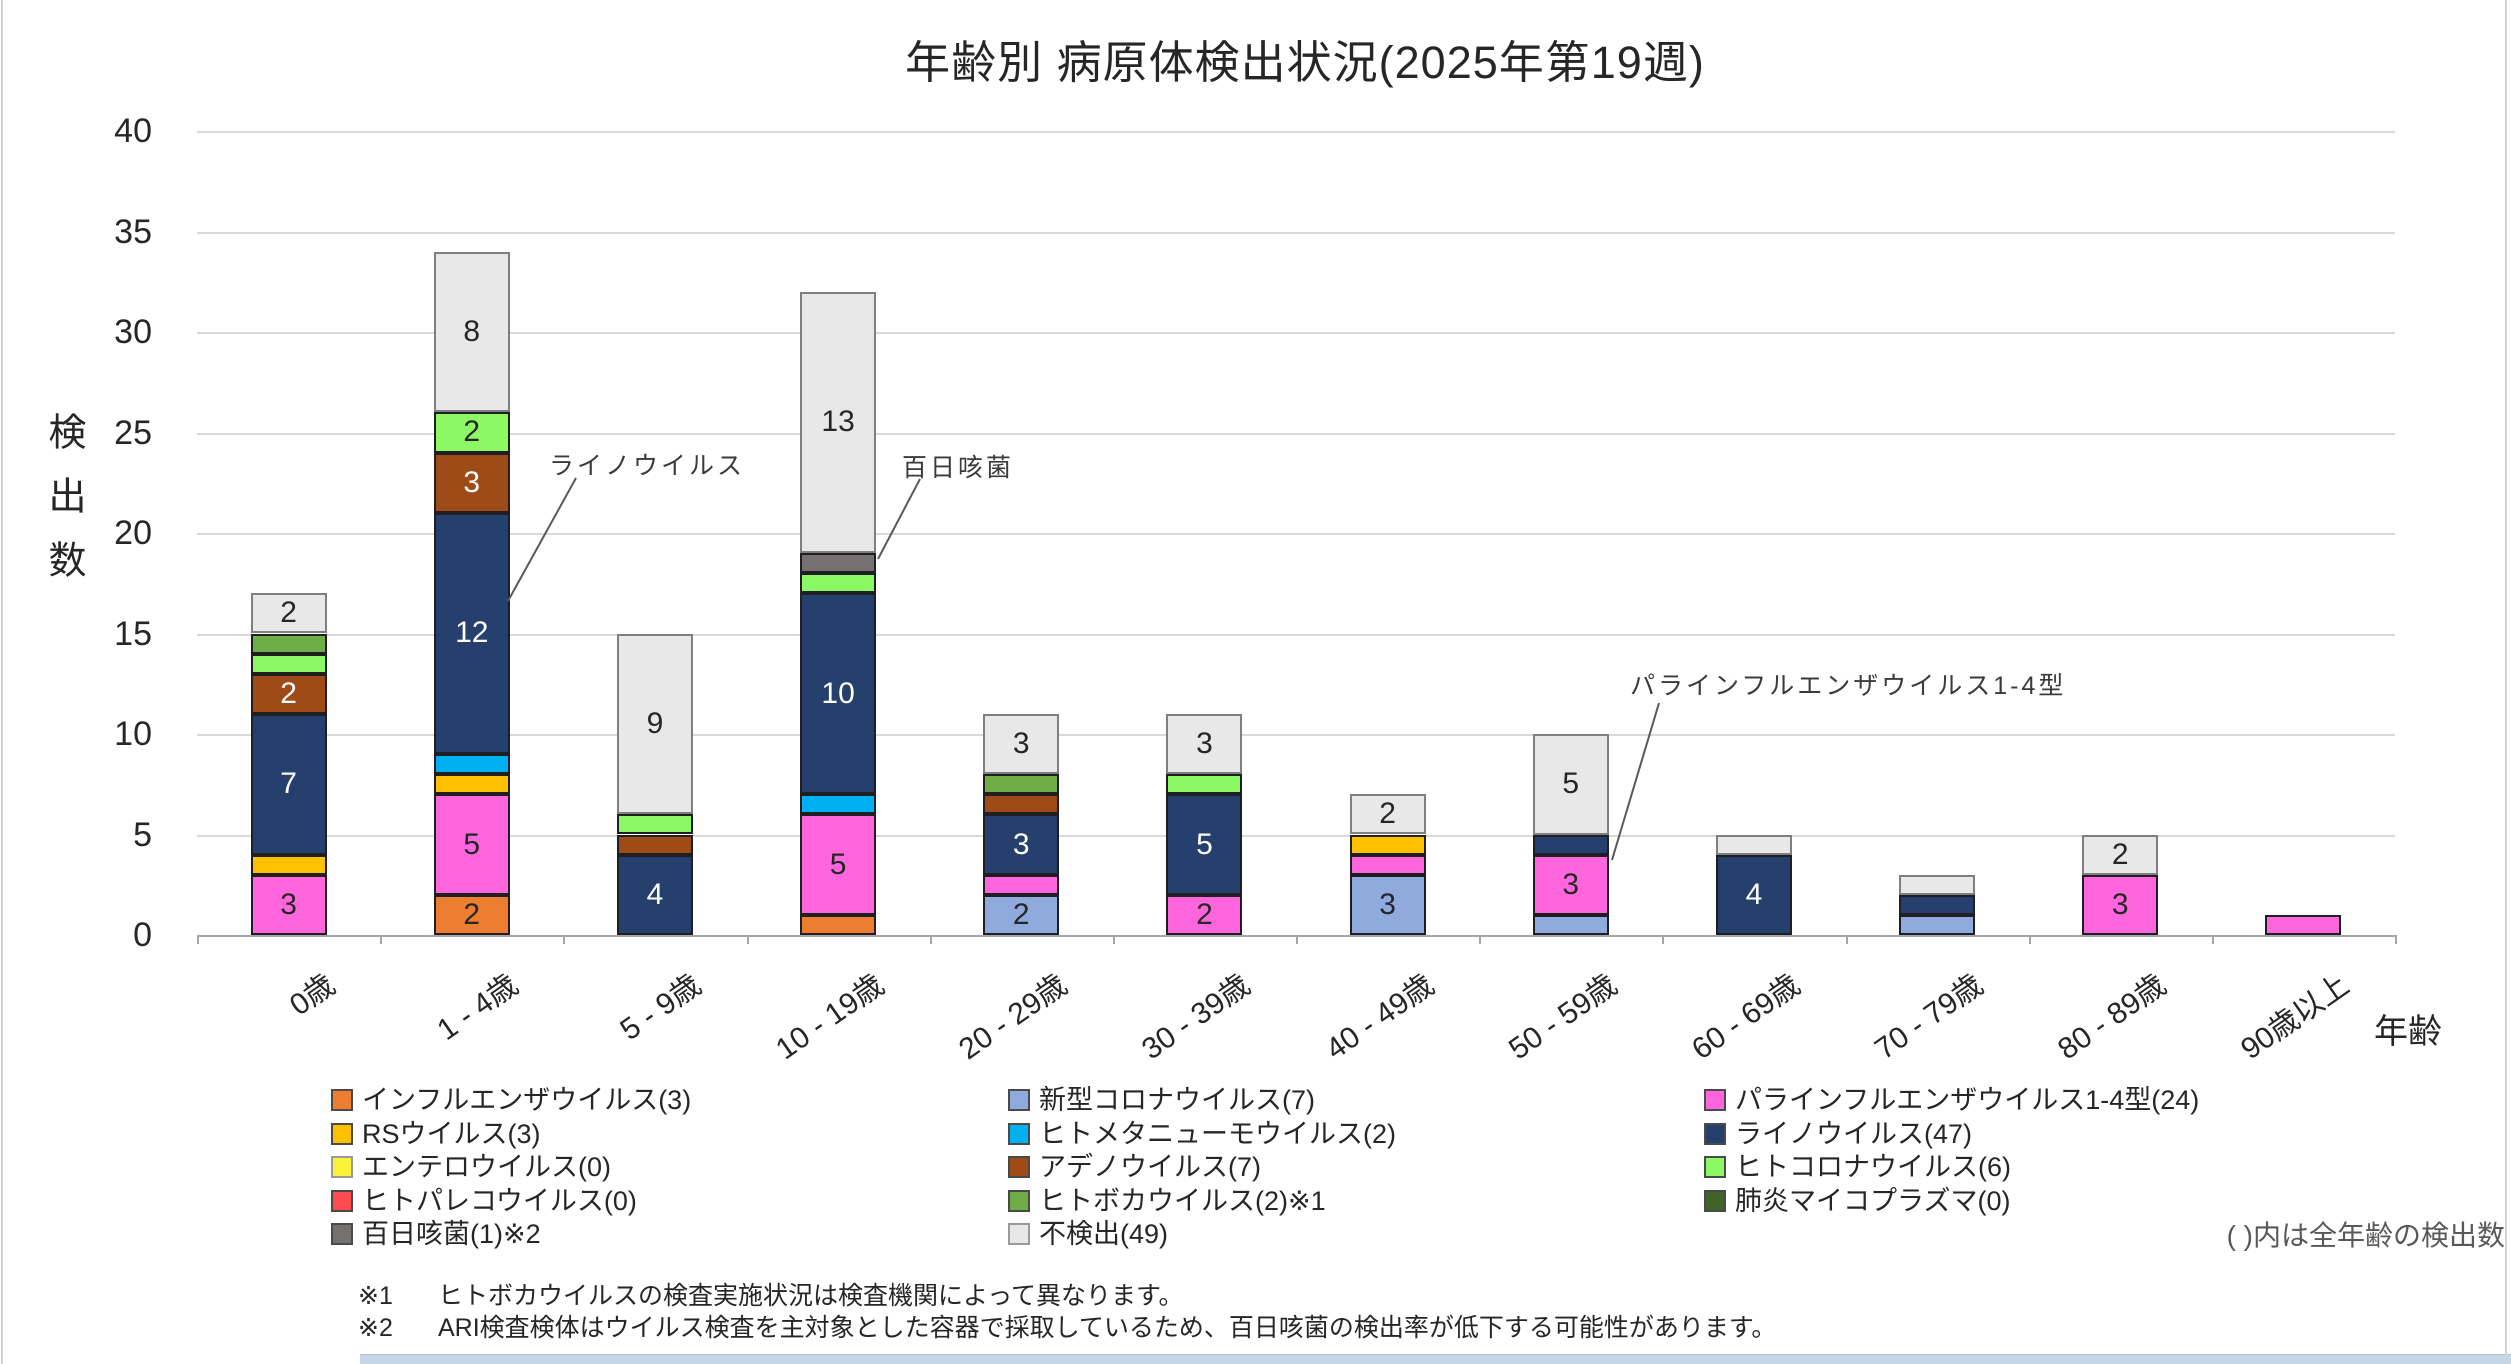 The height and width of the screenshot is (1364, 2511). I want to click on bar-segment-新型コロナウイルス: 3, so click(1387, 904).